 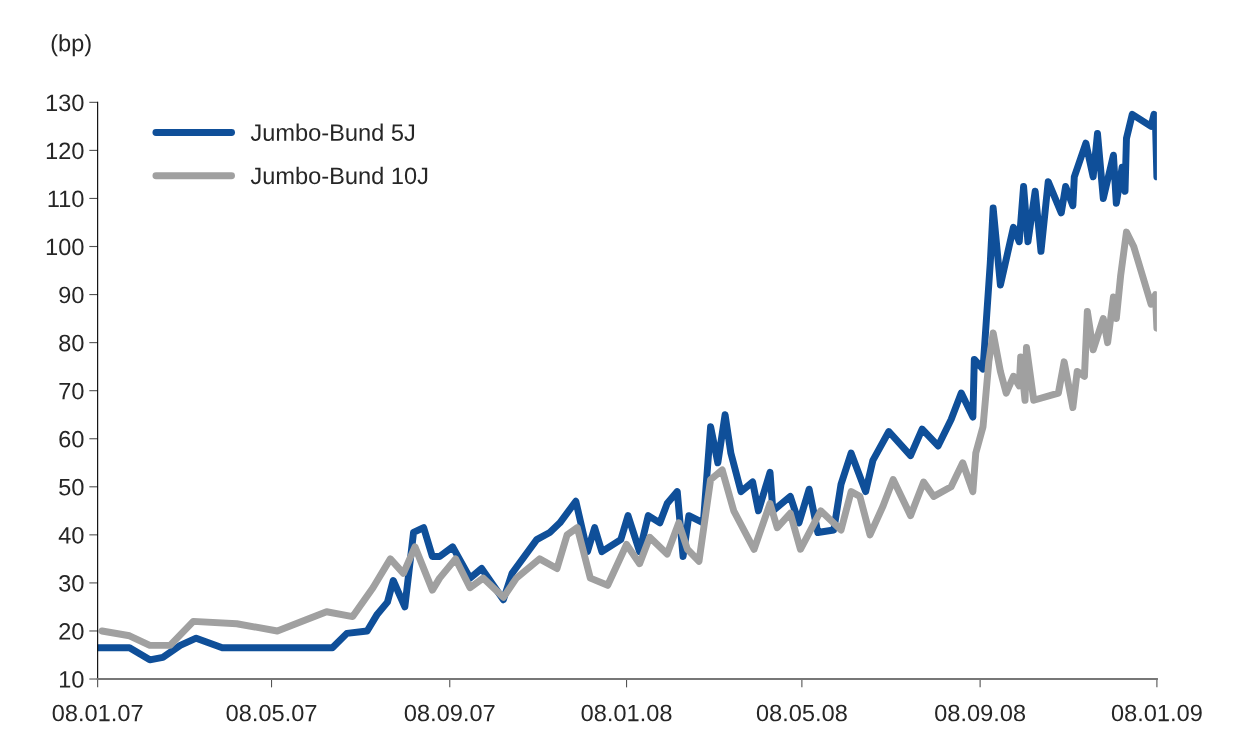 I want to click on y-tick-label: 40, so click(x=71, y=535).